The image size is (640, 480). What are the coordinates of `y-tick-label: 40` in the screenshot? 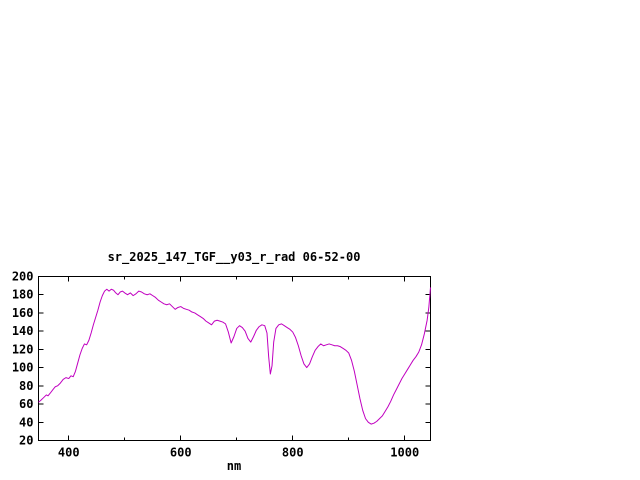 It's located at (26, 422).